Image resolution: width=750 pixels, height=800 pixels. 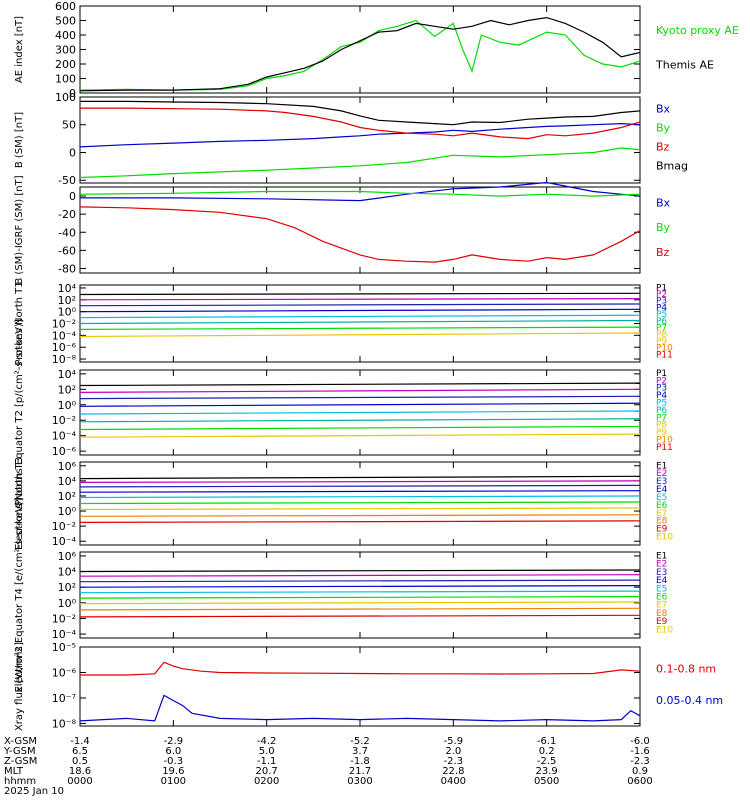 I want to click on legend-entry: P5, so click(x=661, y=315).